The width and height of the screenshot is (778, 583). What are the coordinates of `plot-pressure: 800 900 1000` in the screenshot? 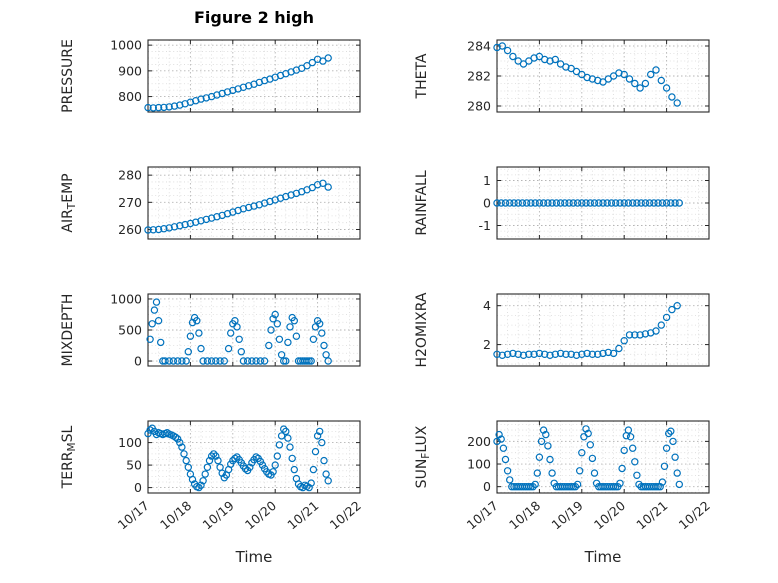 It's located at (235, 75).